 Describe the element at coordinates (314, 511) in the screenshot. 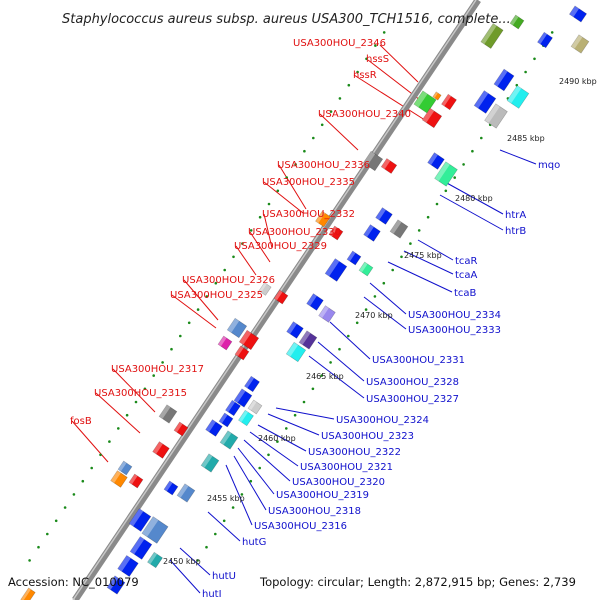

I see `gene-label-reverse: USA300HOU_2318` at that location.